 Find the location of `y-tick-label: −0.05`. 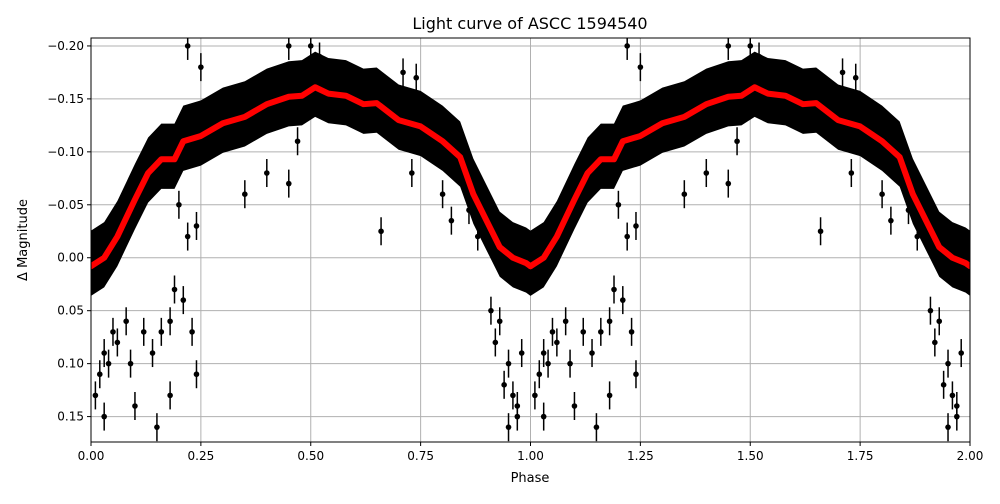

y-tick-label: −0.05 is located at coordinates (65, 205).